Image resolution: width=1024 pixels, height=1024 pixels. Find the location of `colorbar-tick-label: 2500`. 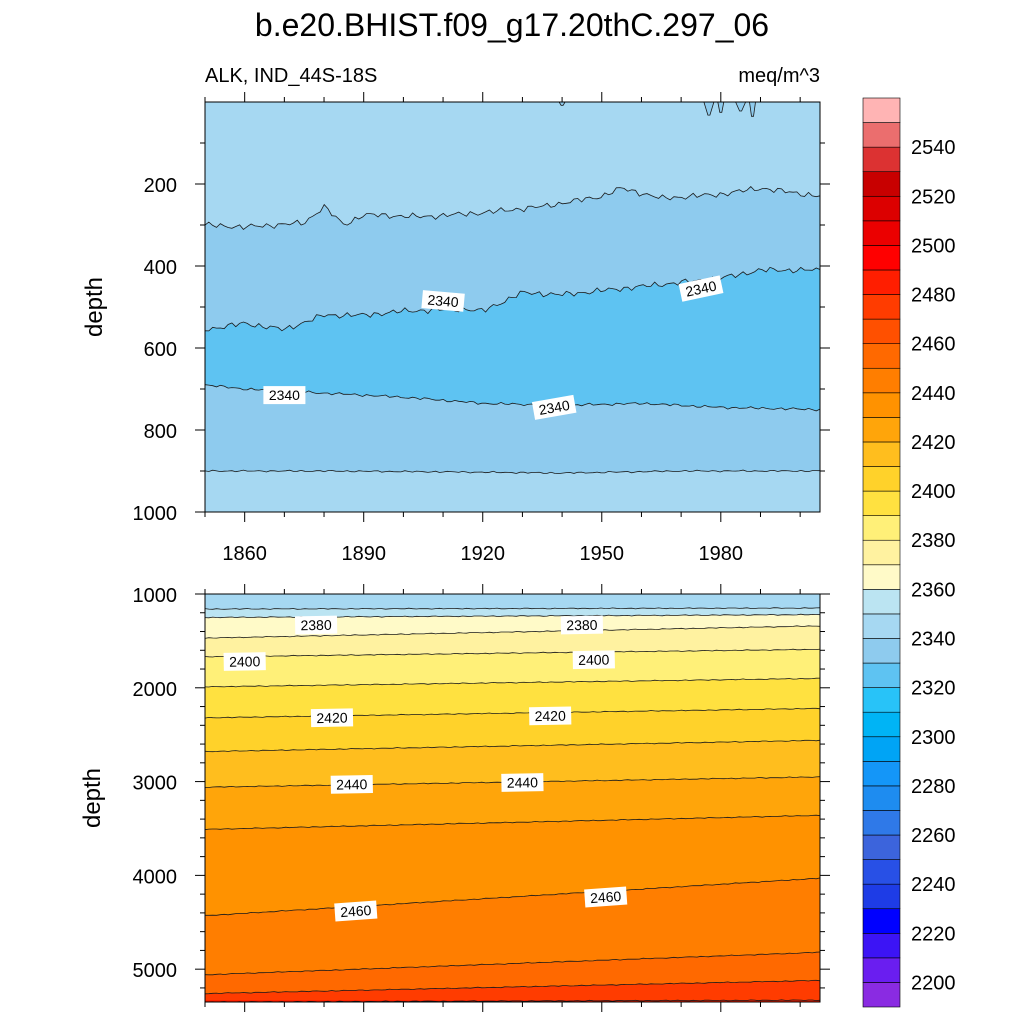

colorbar-tick-label: 2500 is located at coordinates (933, 246).